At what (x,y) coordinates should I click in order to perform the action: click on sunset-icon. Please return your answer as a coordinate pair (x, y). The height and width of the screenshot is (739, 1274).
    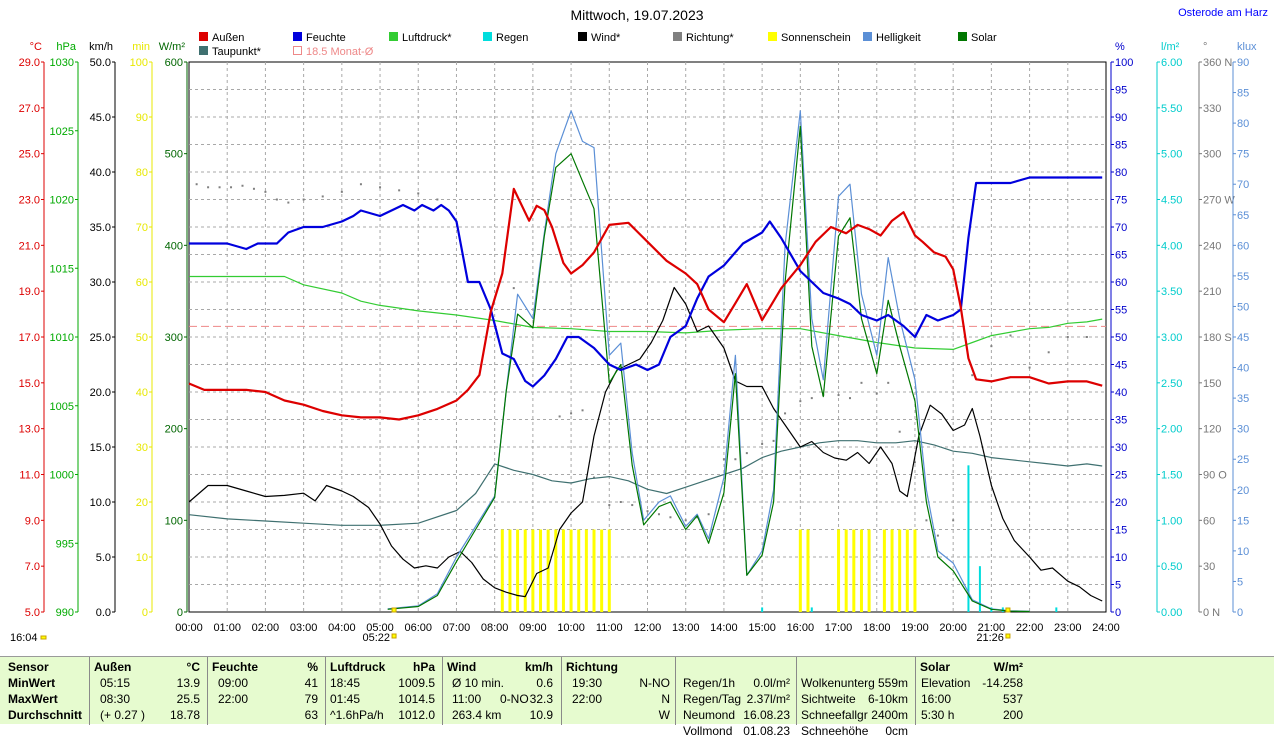
    Looking at the image, I should click on (1008, 636).